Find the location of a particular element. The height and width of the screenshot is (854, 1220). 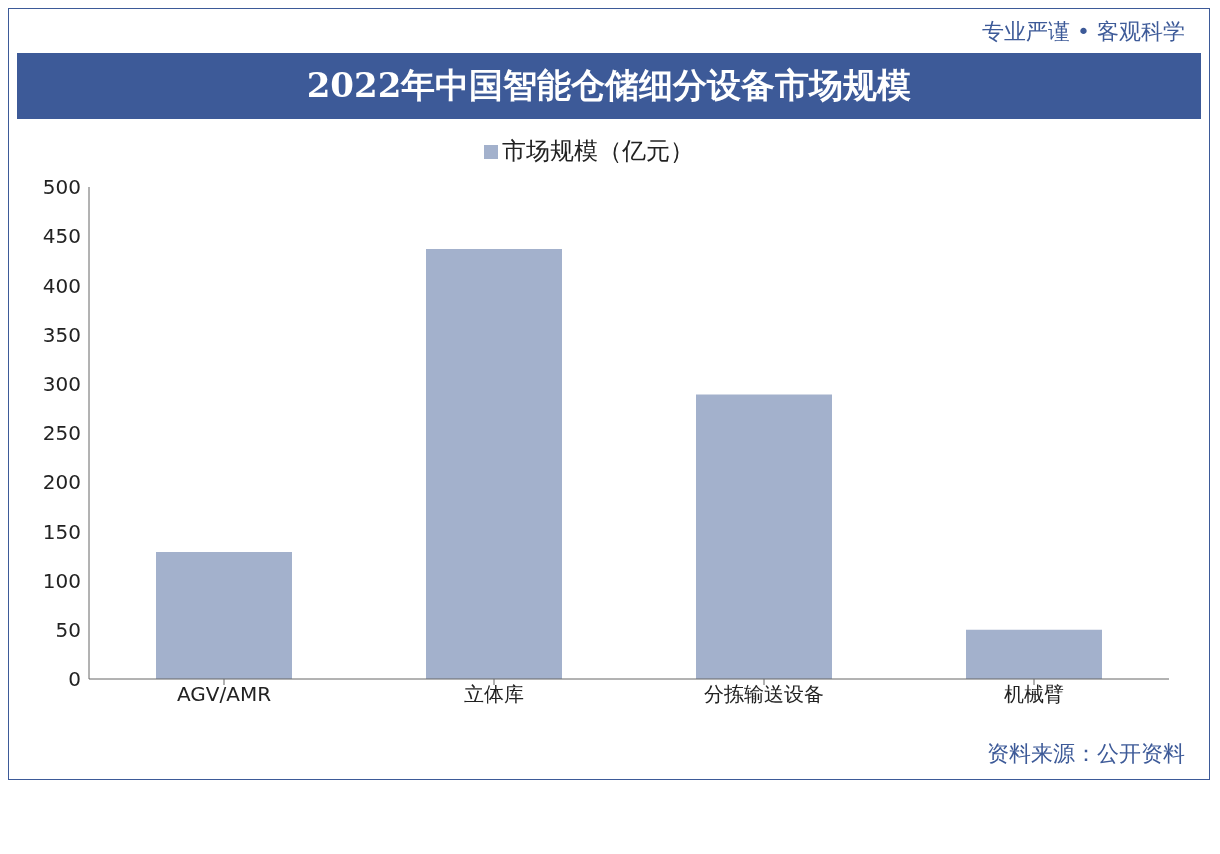

y-tick-label: 250 is located at coordinates (61, 433).